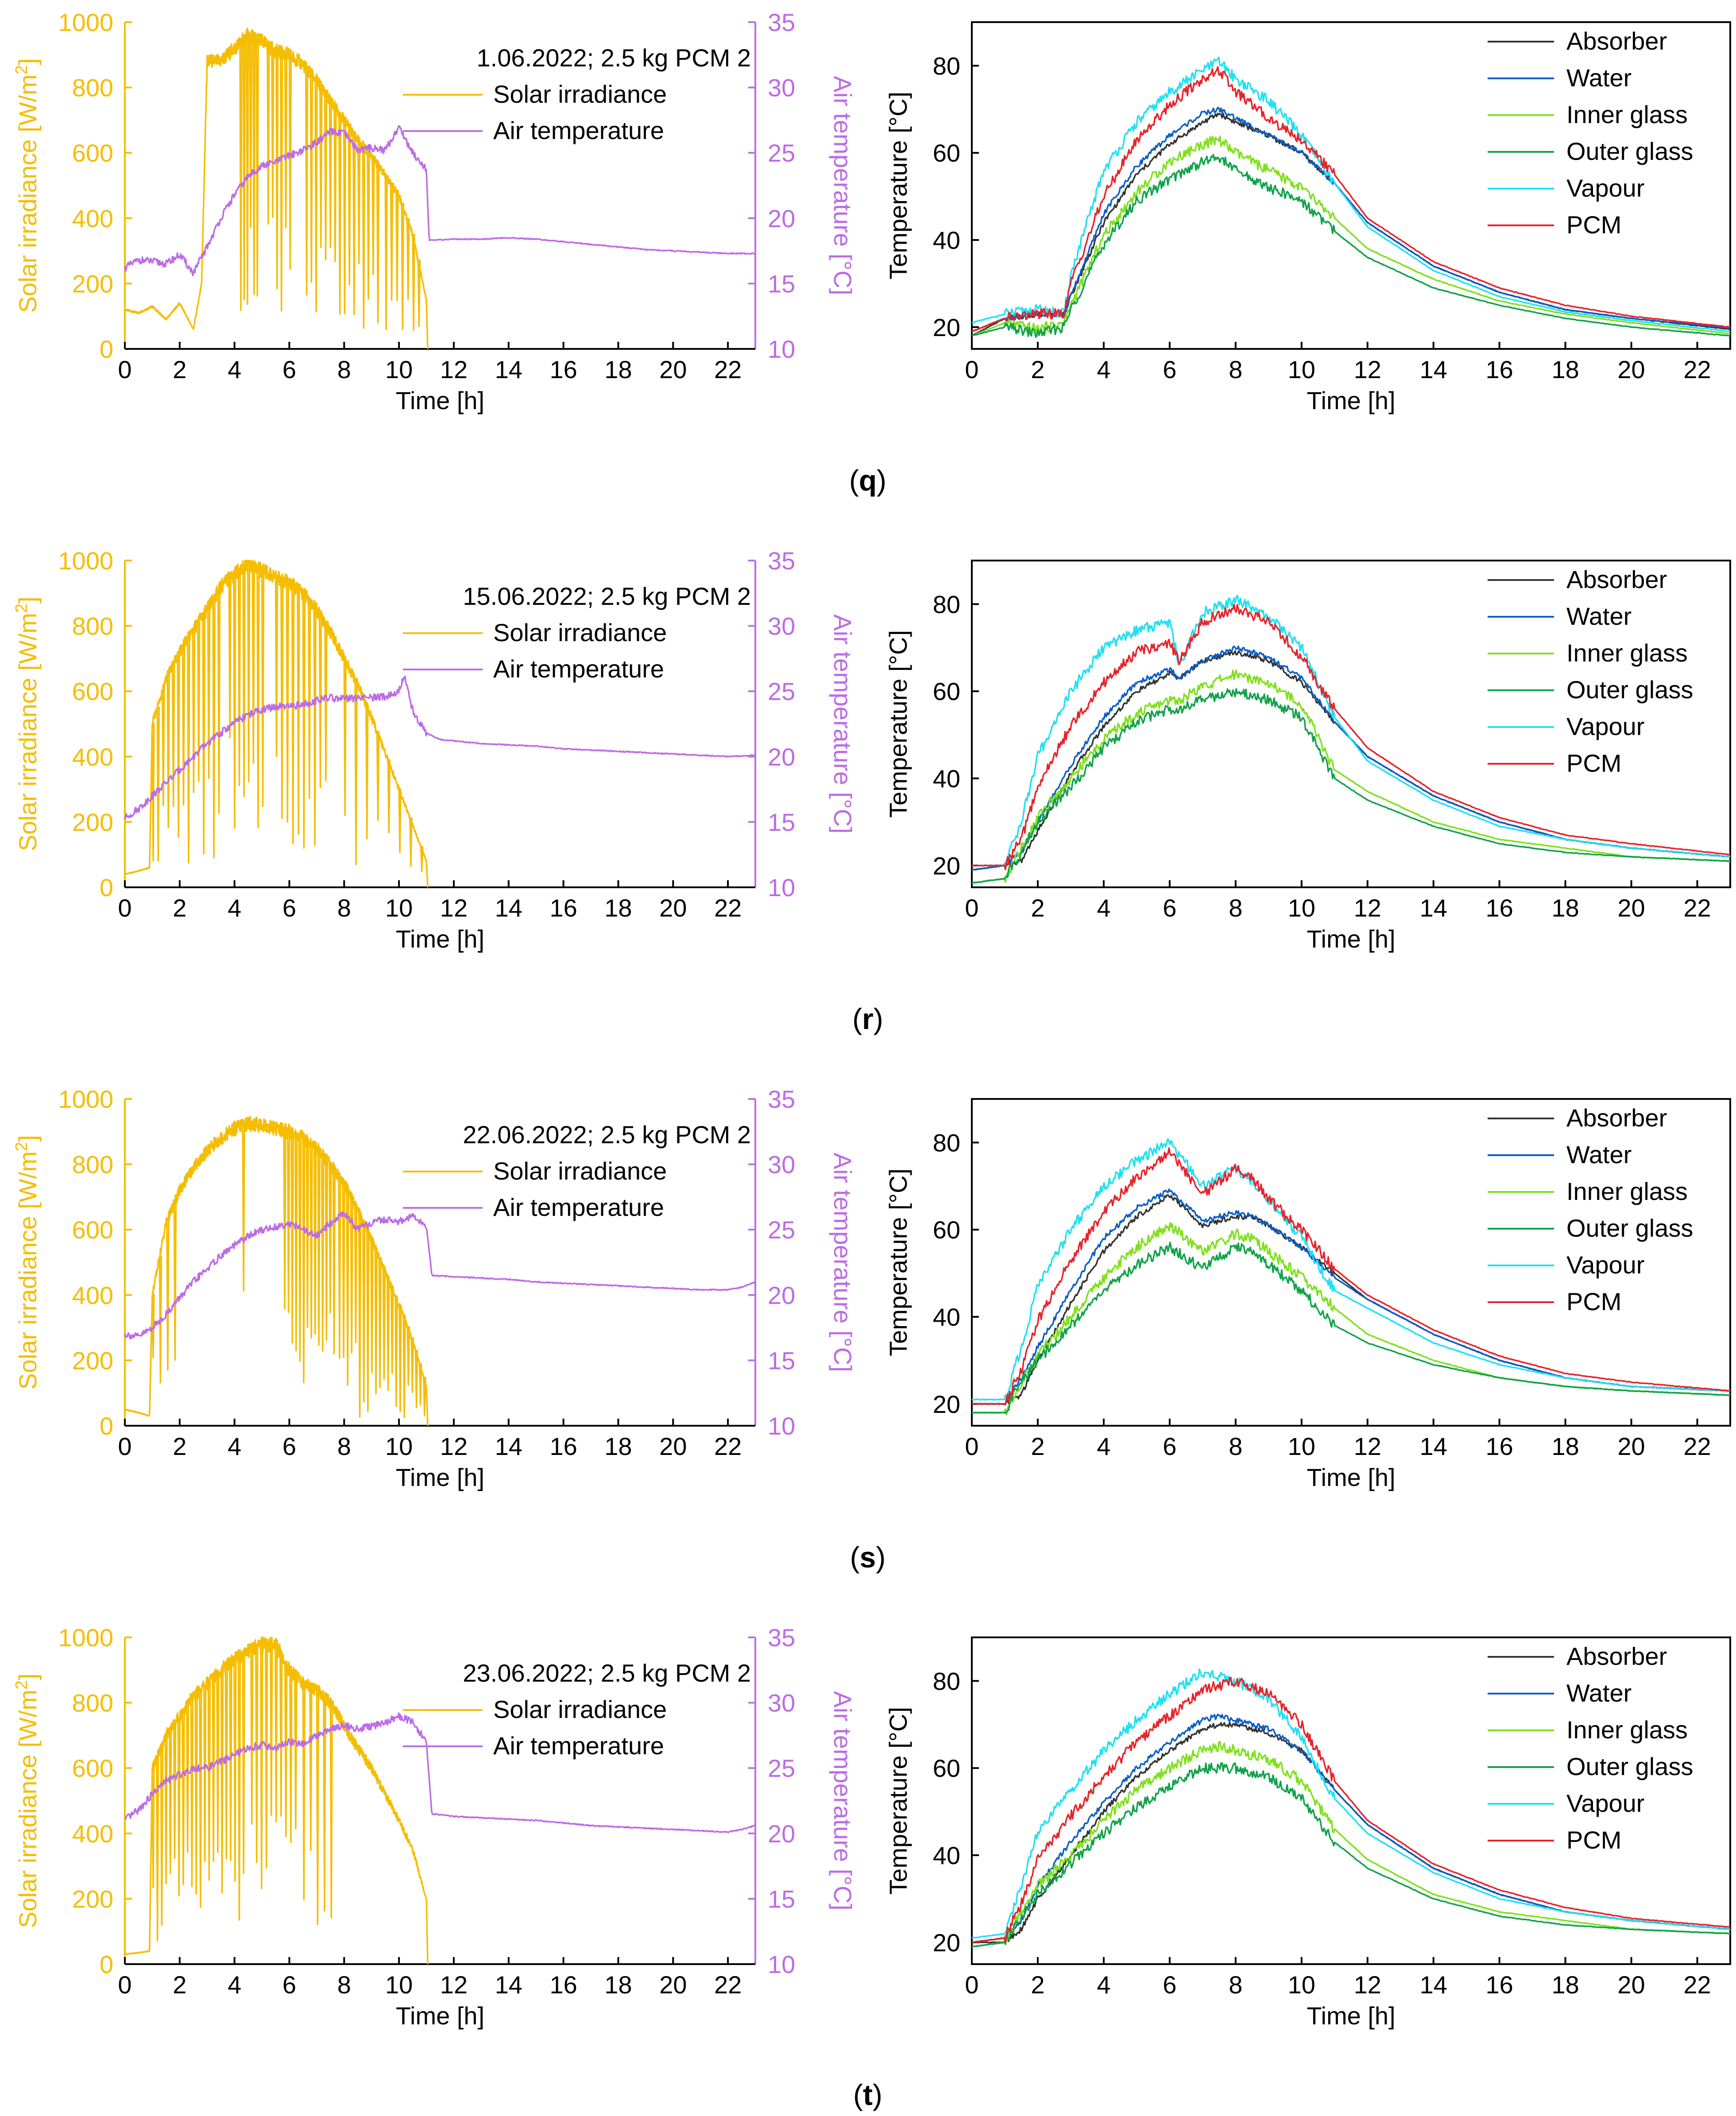 This screenshot has height=2116, width=1736. I want to click on series-pcm, so click(1351, 1276).